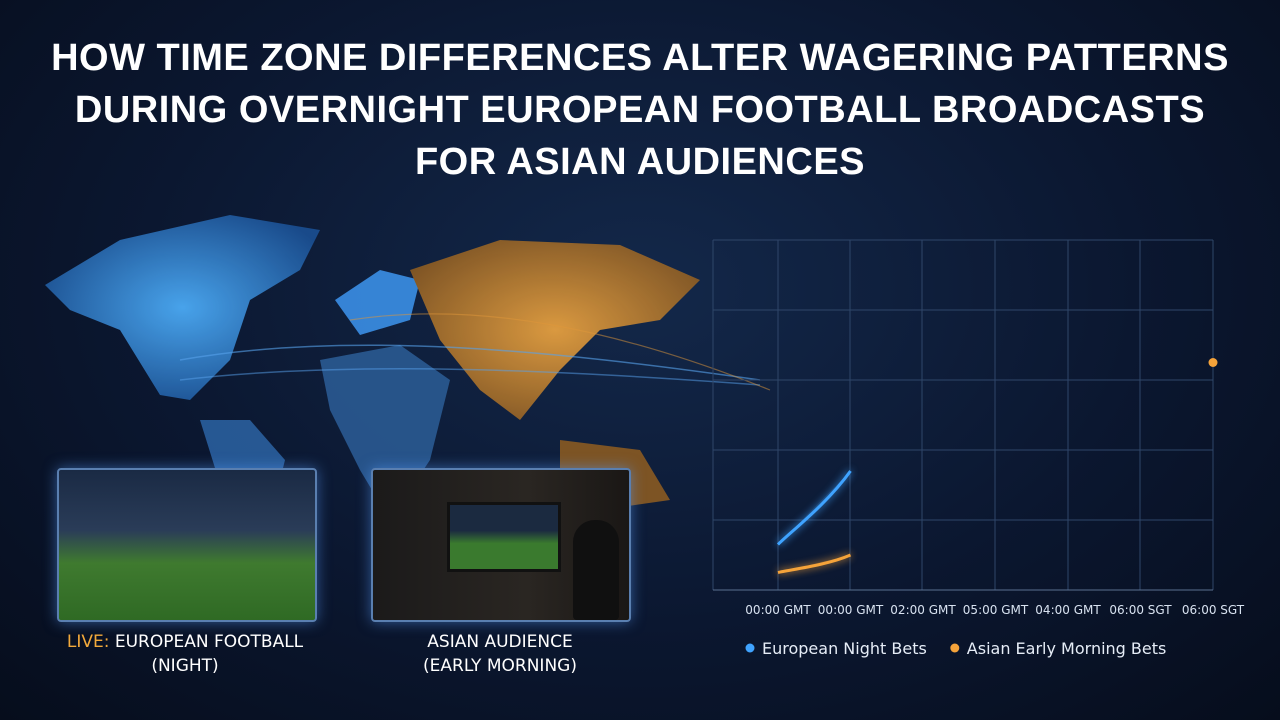  I want to click on caption: ASIAN AUDIENCE (EARLY MORNING), so click(500, 654).